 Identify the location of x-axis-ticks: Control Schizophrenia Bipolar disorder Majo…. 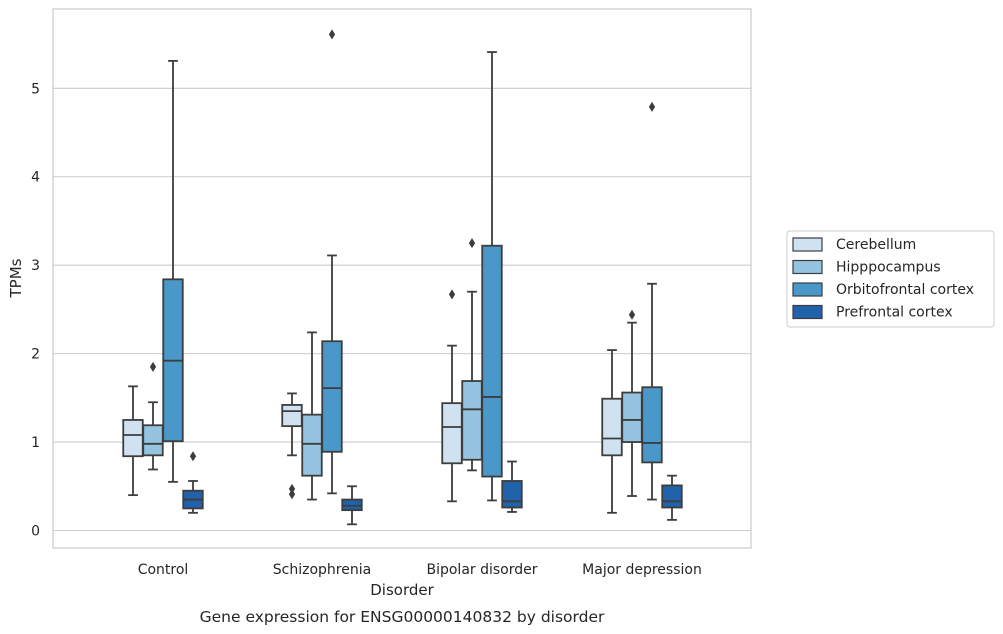
(420, 570).